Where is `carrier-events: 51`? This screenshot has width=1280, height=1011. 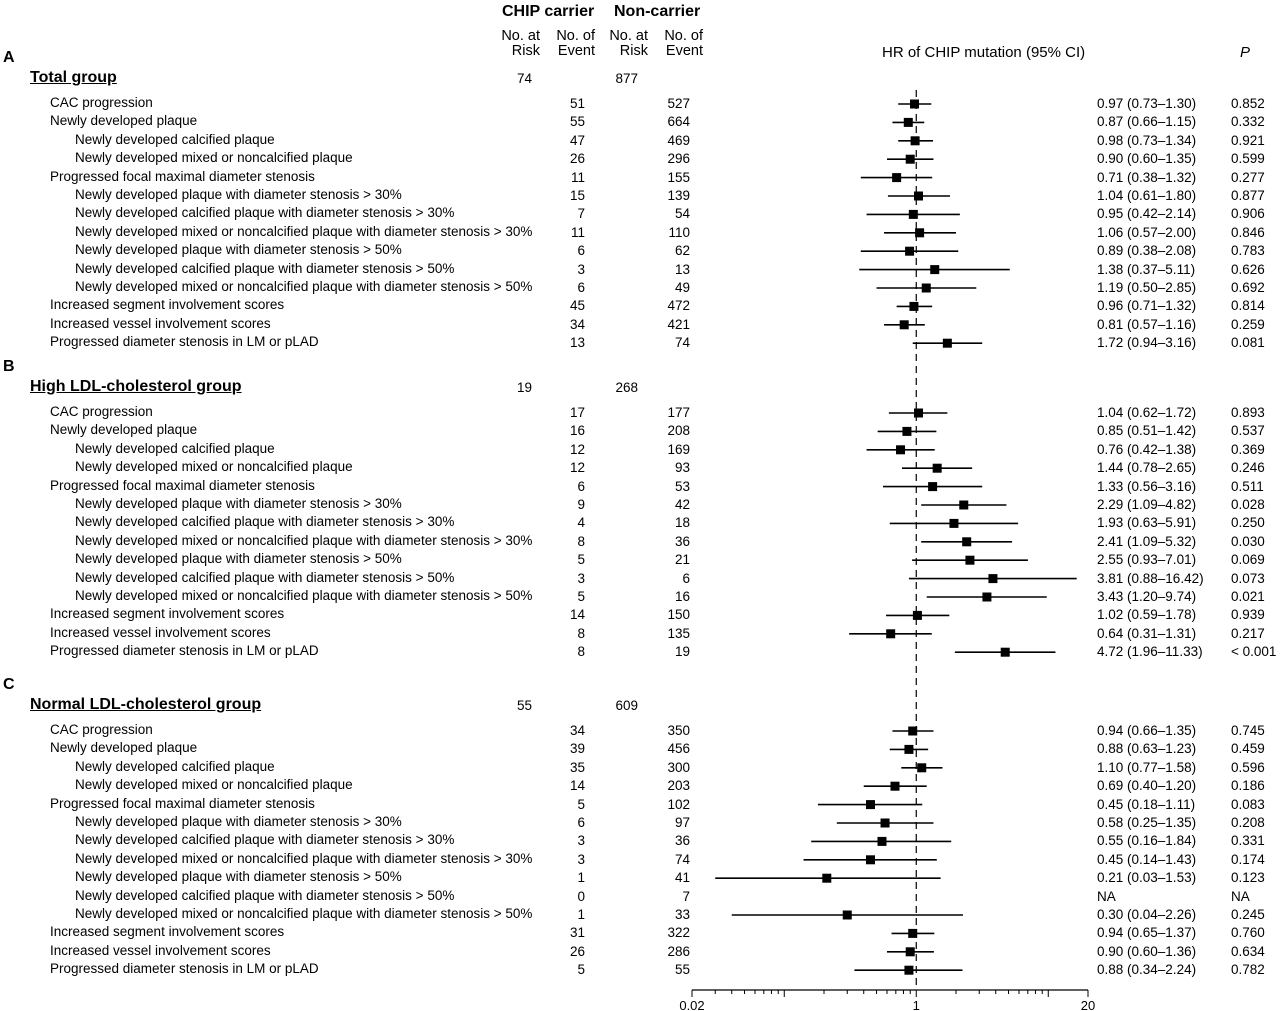 carrier-events: 51 is located at coordinates (577, 103).